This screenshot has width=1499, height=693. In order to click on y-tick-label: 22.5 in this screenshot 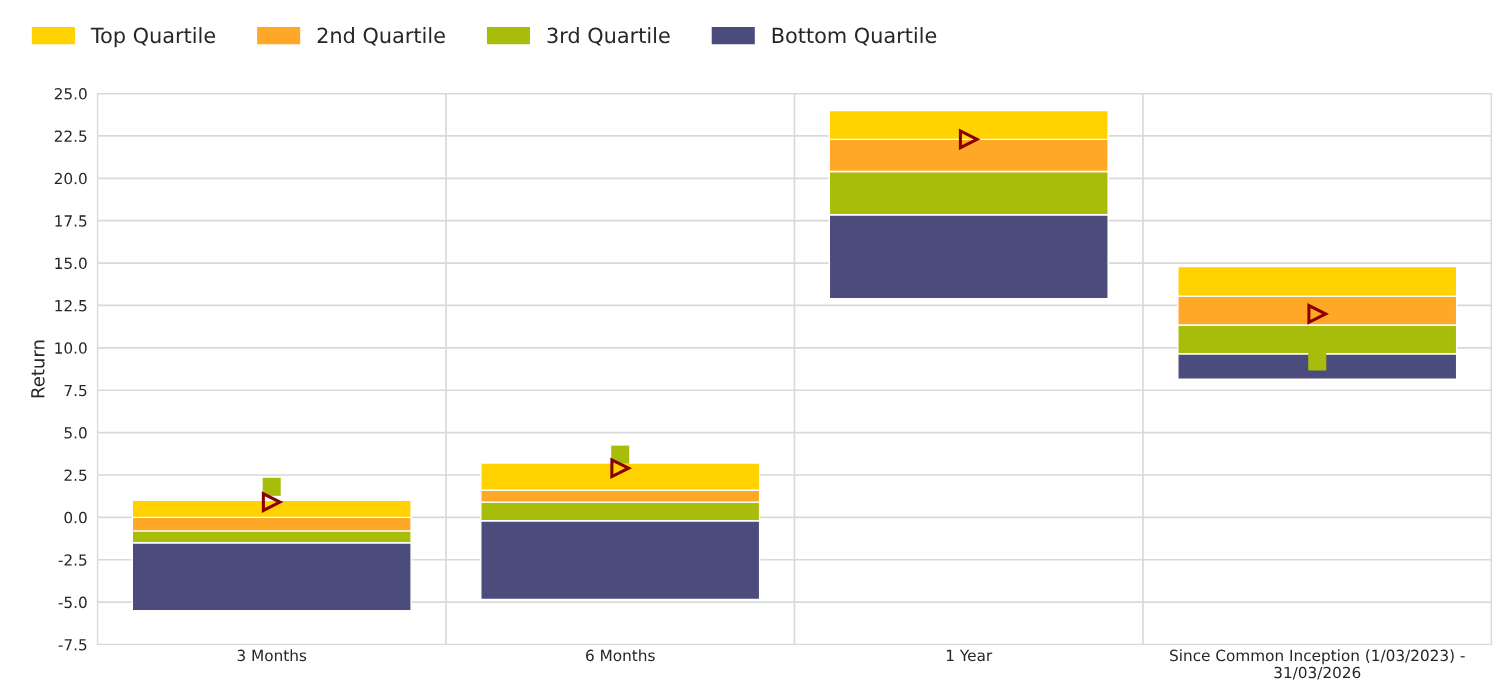, I will do `click(70, 136)`.